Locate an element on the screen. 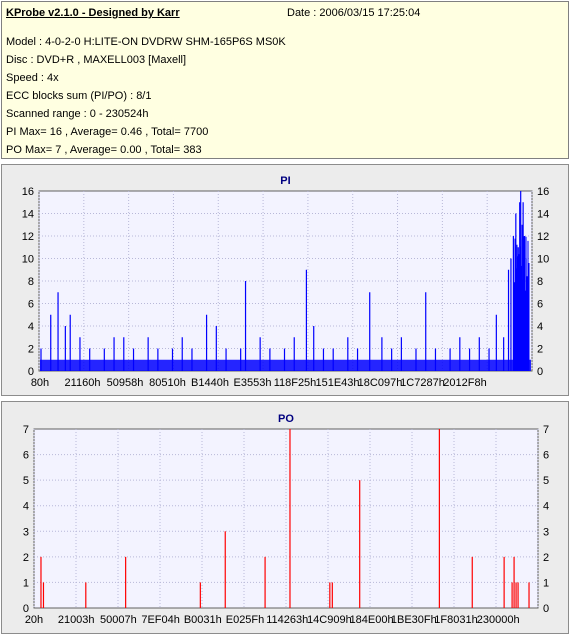  po-ytick-right: 7 is located at coordinates (546, 430).